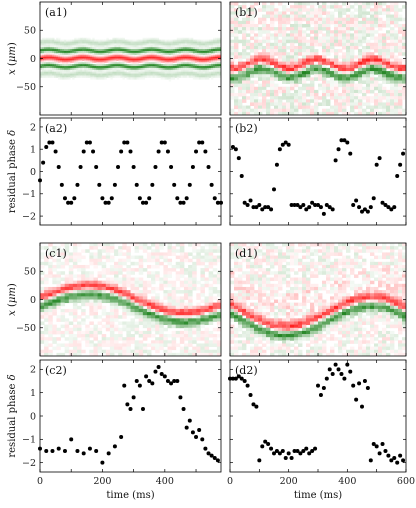 This screenshot has width=416, height=508. I want to click on ytick-label-a1: −50, so click(26, 87).